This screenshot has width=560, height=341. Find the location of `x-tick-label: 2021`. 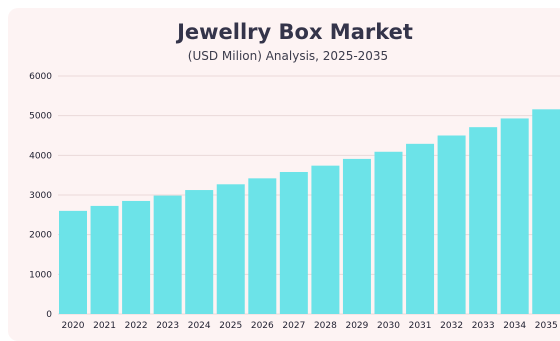

x-tick-label: 2021 is located at coordinates (104, 326).